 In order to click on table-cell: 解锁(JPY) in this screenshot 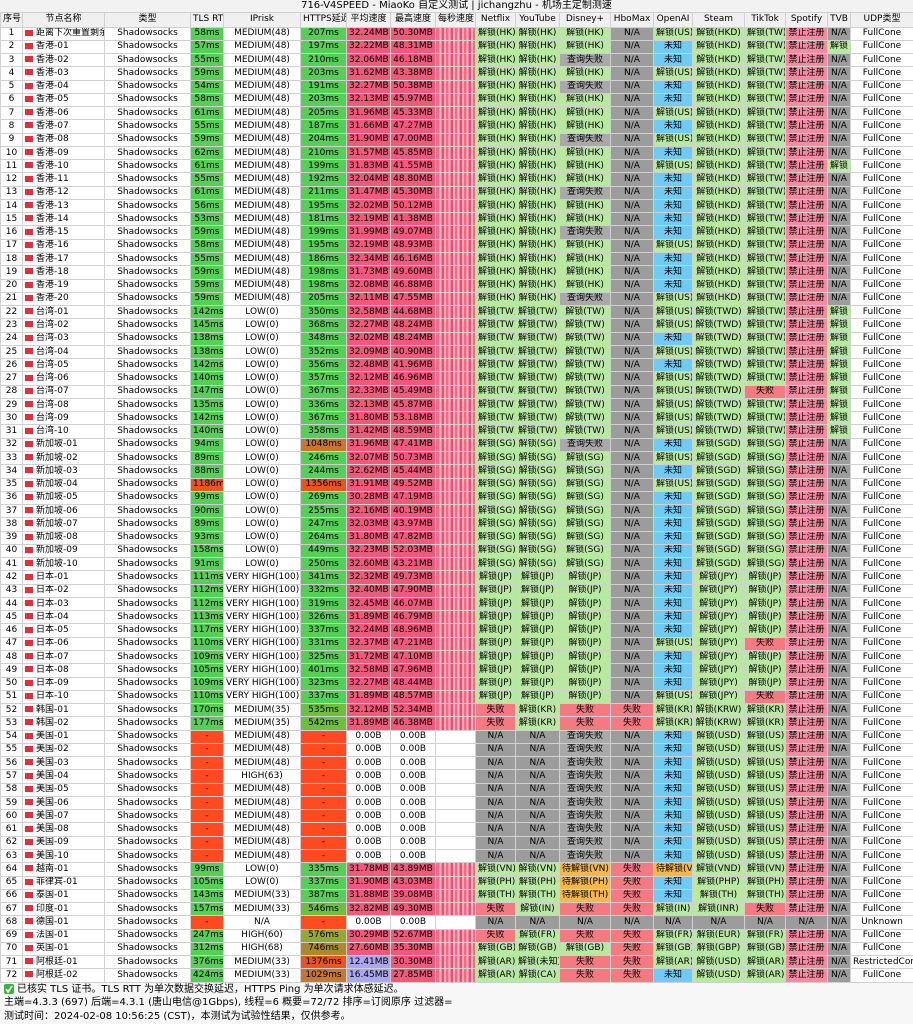, I will do `click(718, 670)`.